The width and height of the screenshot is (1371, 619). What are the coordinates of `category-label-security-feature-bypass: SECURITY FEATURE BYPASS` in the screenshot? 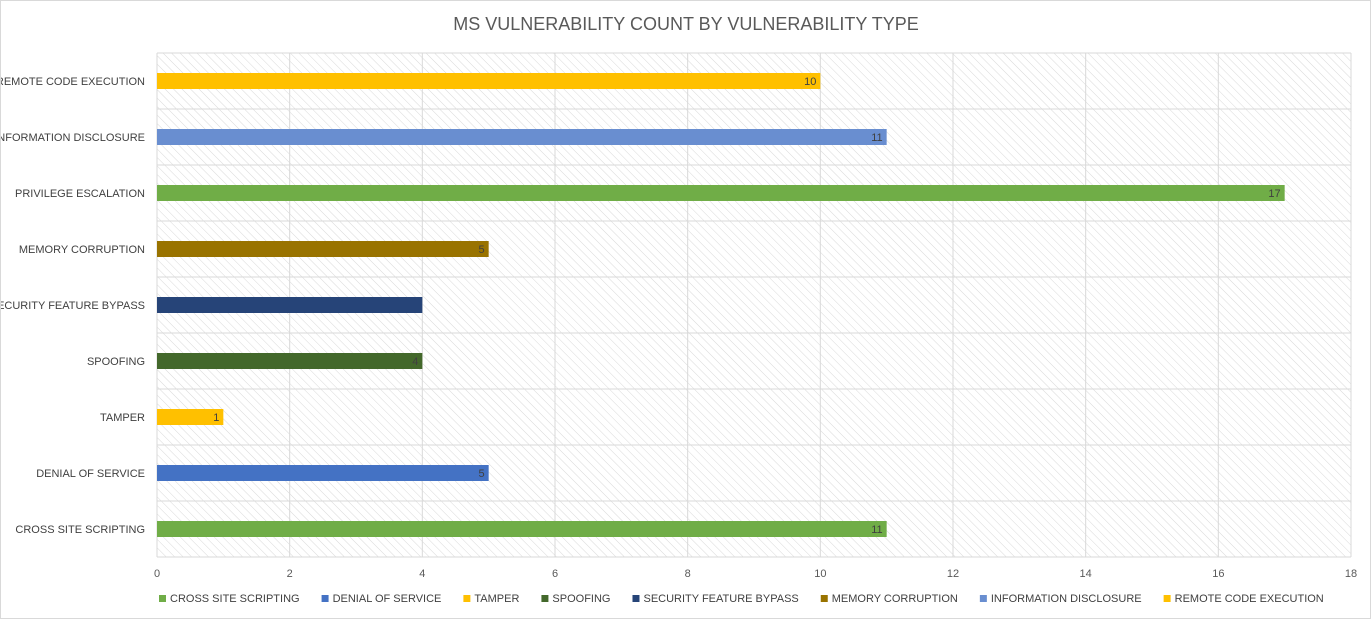 It's located at (73, 306).